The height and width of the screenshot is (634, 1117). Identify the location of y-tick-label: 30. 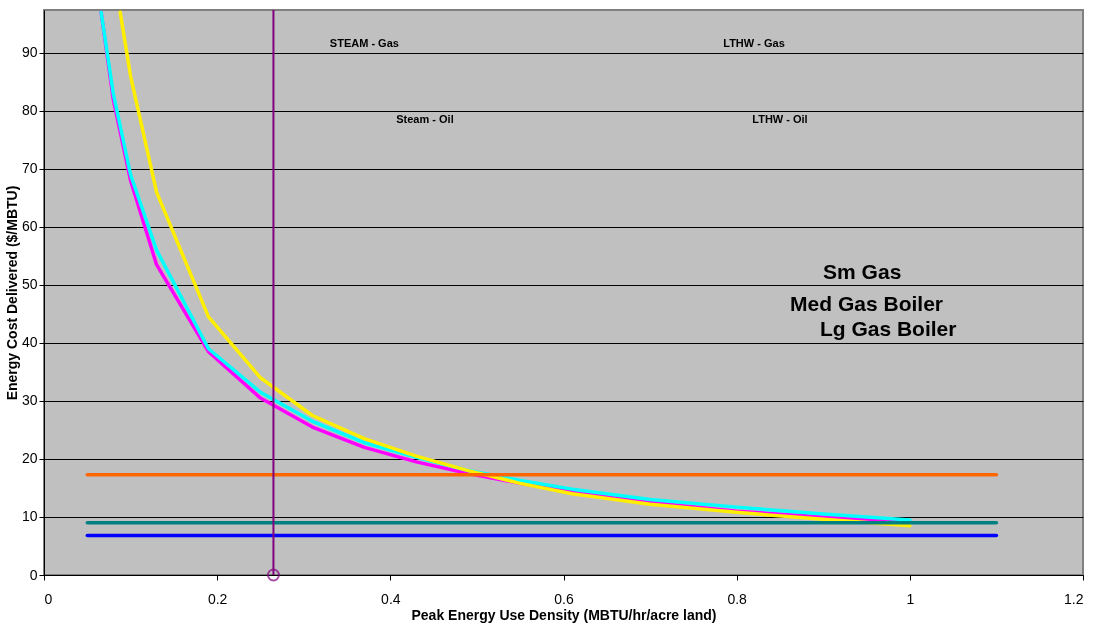
(29, 400).